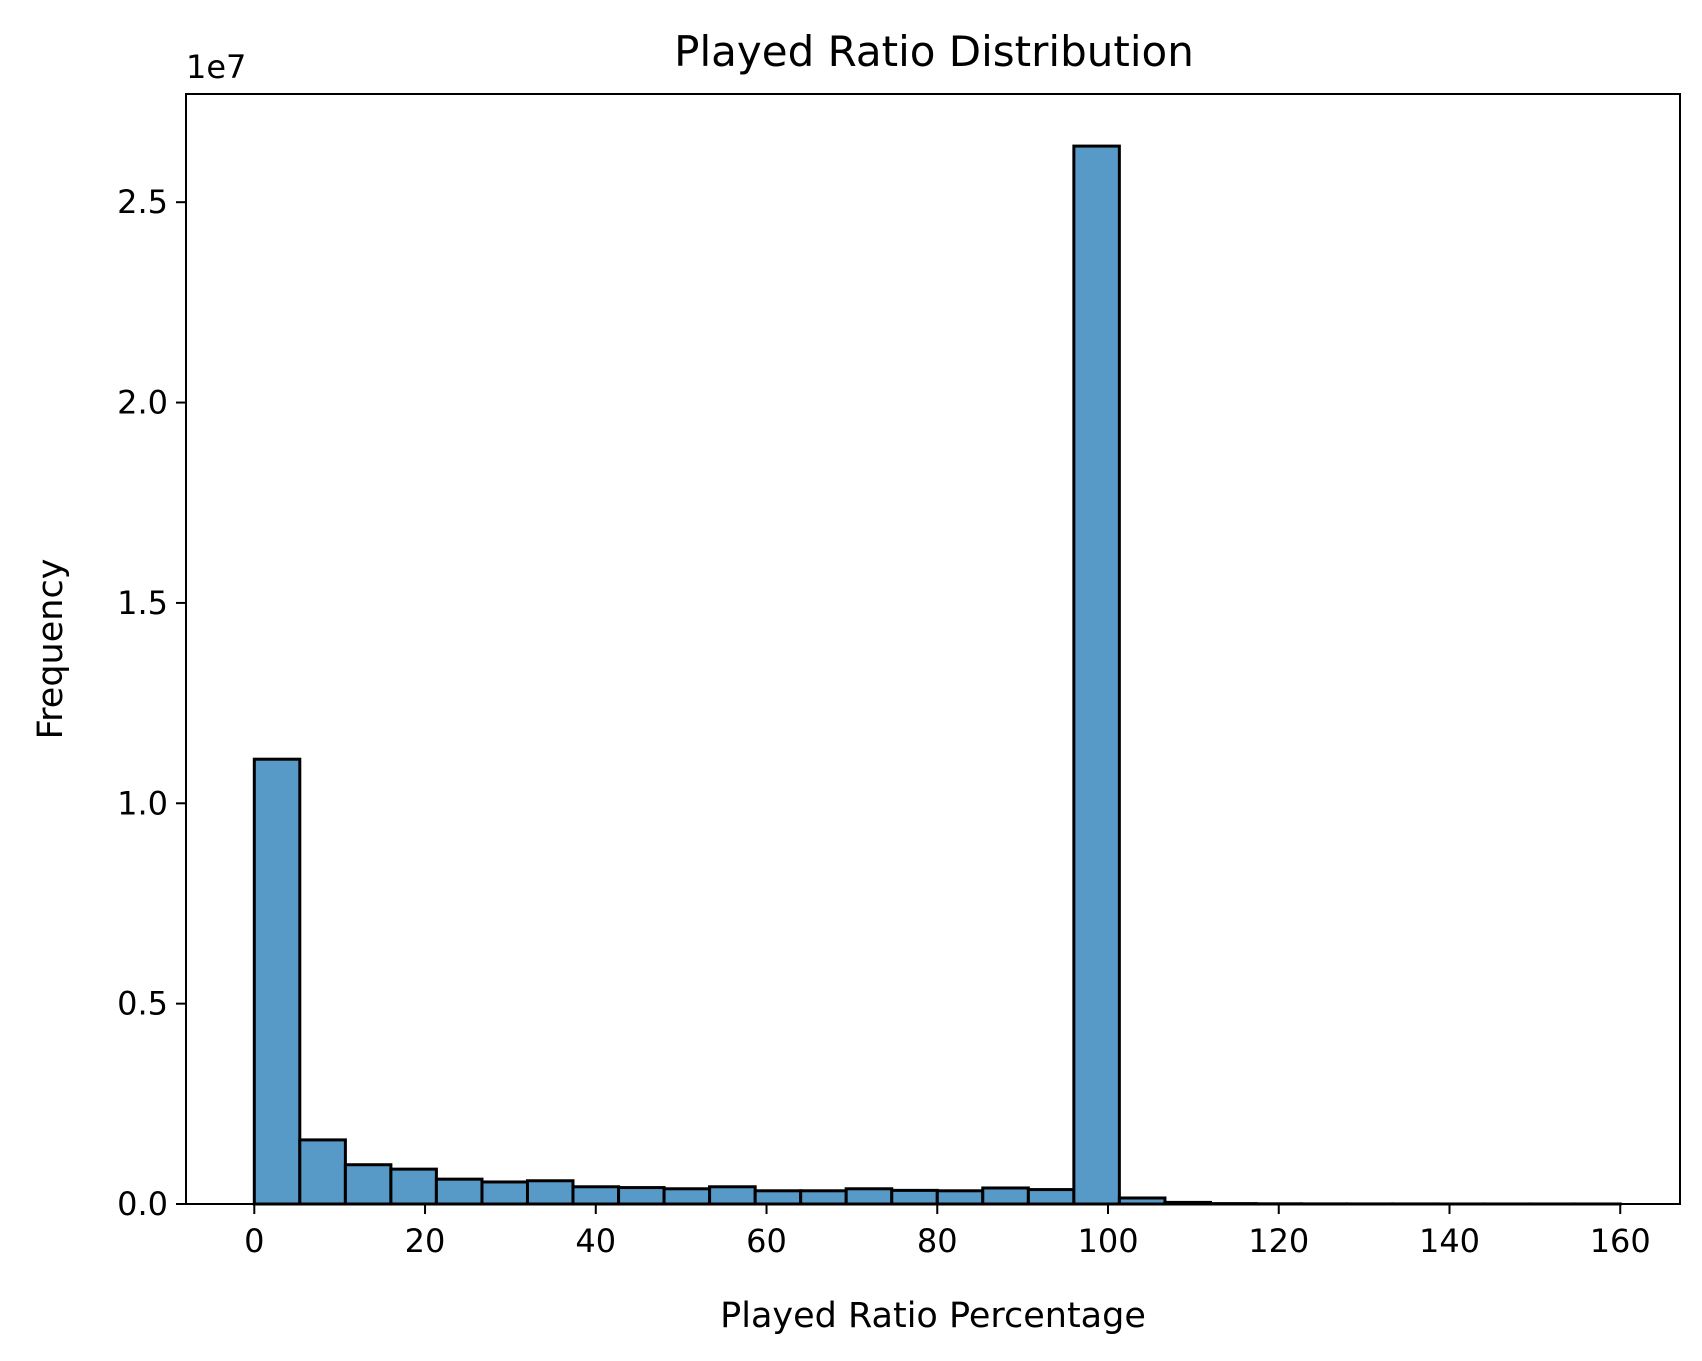 This screenshot has height=1361, width=1702. Describe the element at coordinates (1449, 1241) in the screenshot. I see `x-tick-label: 140` at that location.